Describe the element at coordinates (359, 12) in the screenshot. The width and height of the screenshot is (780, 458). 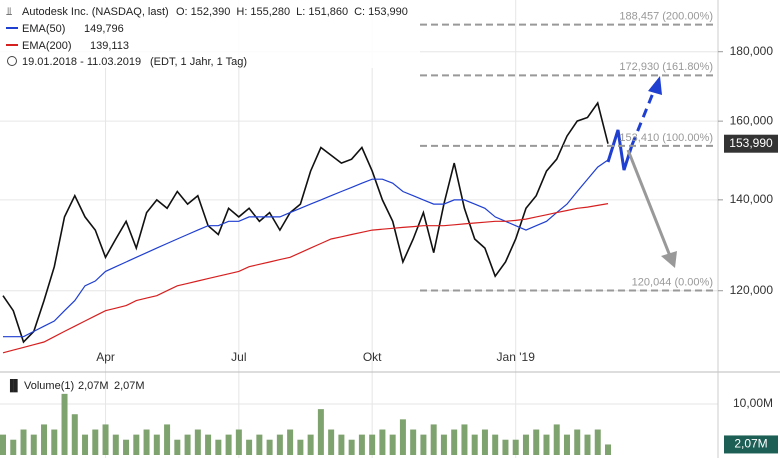
I see `ohlc-label: C:` at that location.